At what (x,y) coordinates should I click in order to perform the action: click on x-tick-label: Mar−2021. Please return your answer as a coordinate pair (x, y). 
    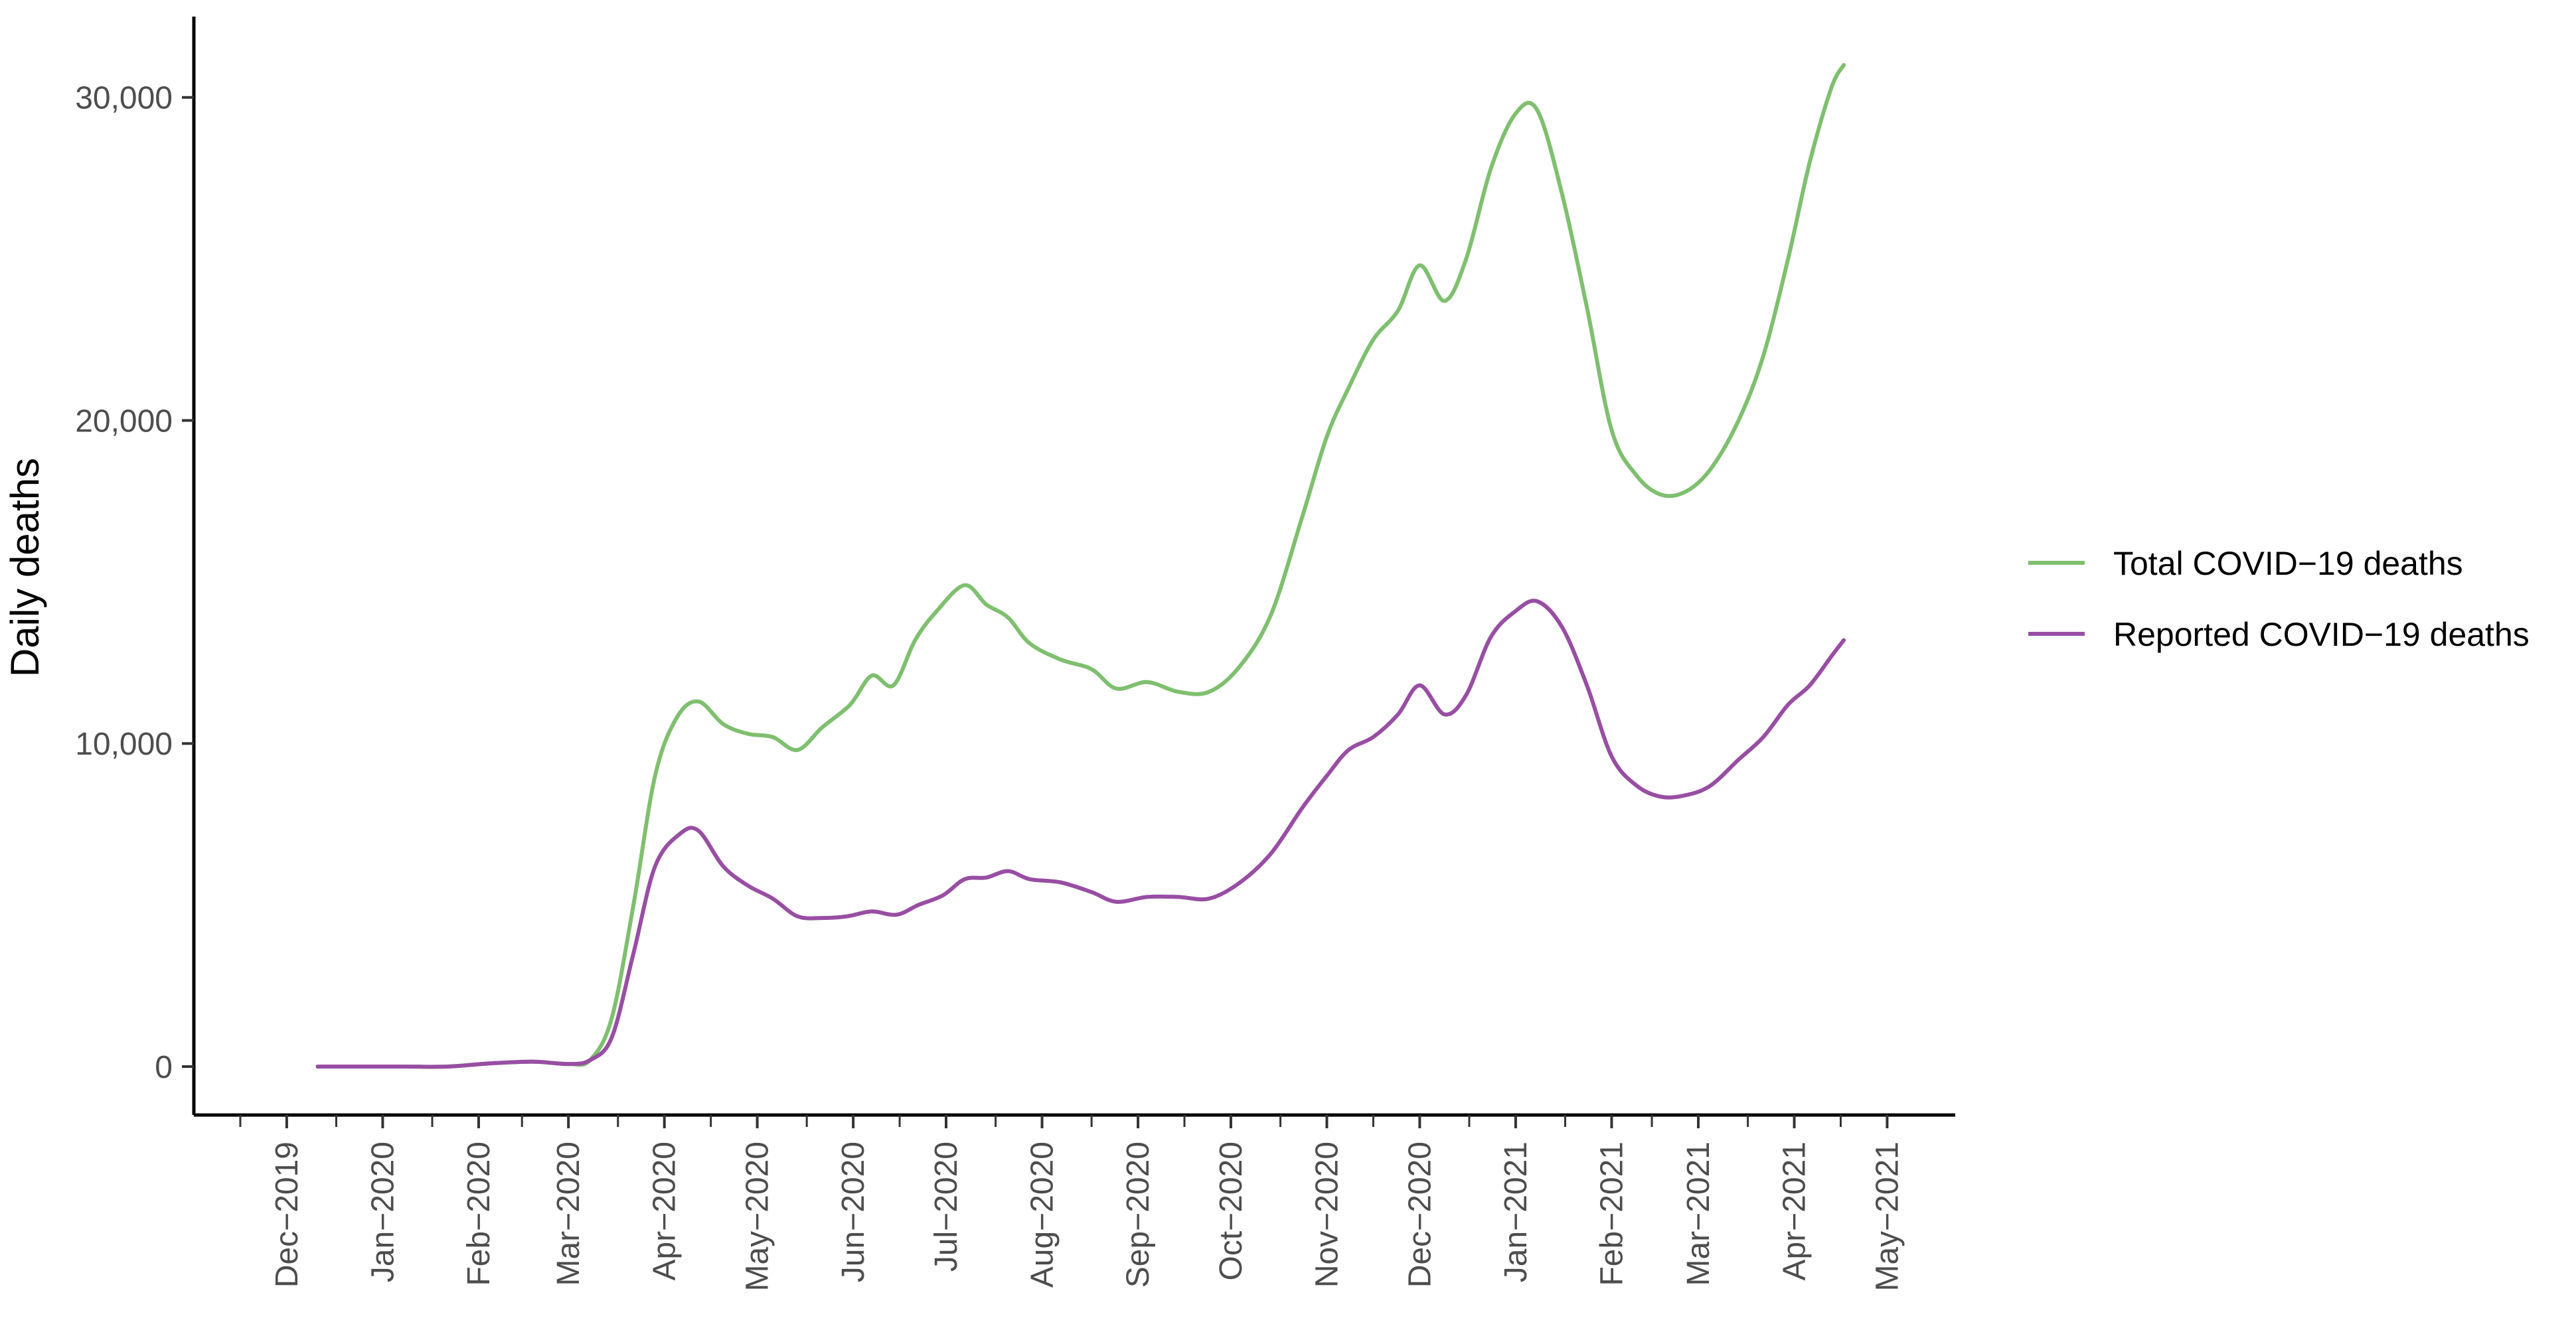
    Looking at the image, I should click on (1698, 1214).